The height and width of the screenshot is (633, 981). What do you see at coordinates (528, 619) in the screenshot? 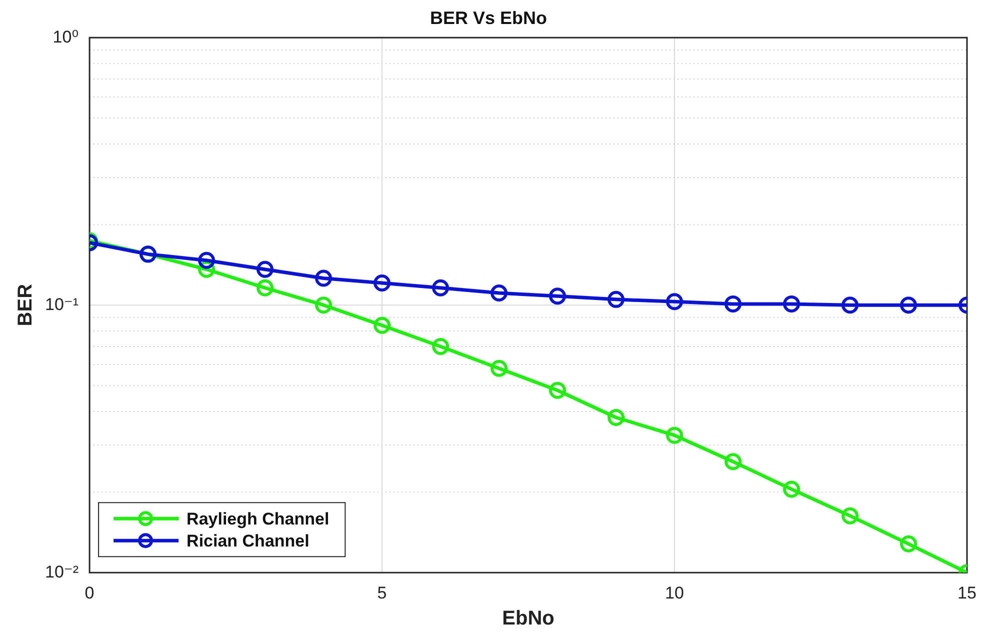
I see `x-axis-title: EbNo` at bounding box center [528, 619].